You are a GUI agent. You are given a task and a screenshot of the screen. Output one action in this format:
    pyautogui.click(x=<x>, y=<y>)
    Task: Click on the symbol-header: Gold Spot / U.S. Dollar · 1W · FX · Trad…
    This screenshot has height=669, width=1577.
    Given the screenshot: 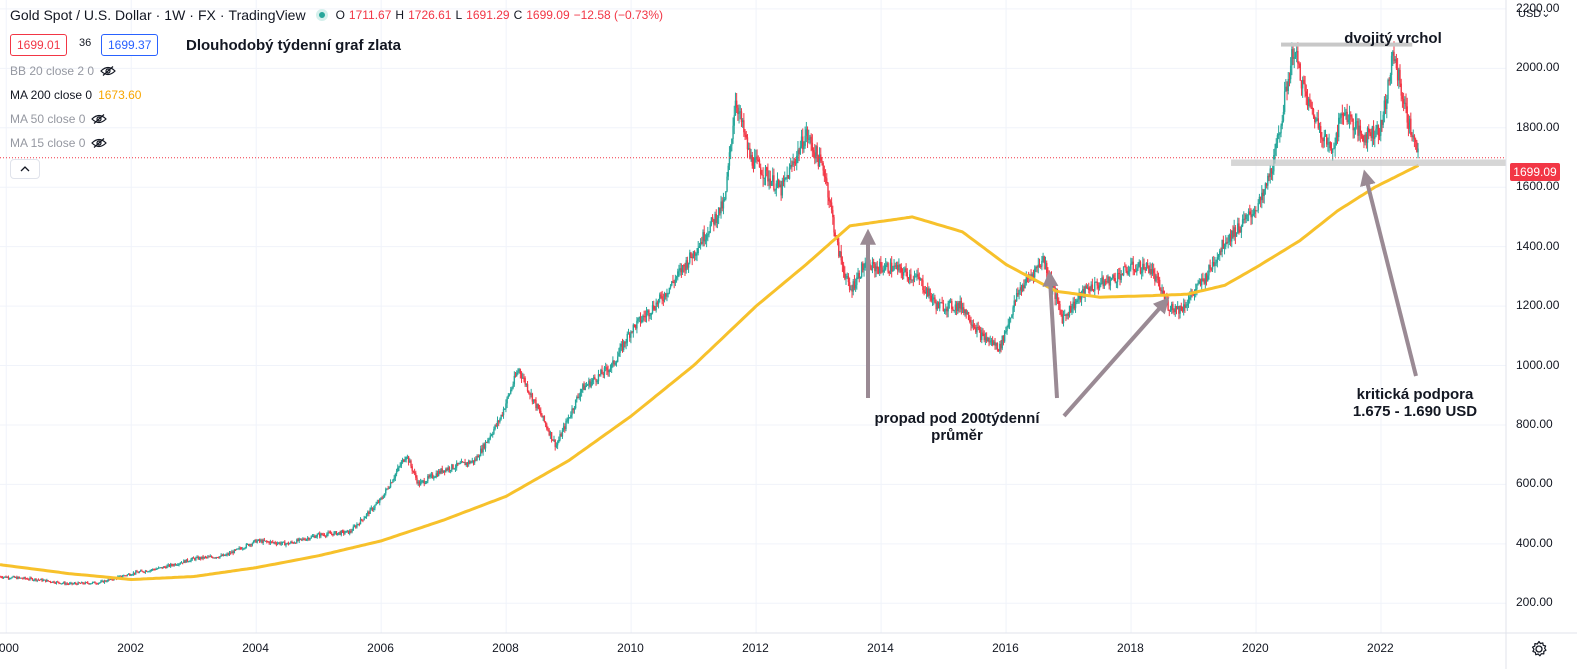 What is the action you would take?
    pyautogui.click(x=336, y=15)
    